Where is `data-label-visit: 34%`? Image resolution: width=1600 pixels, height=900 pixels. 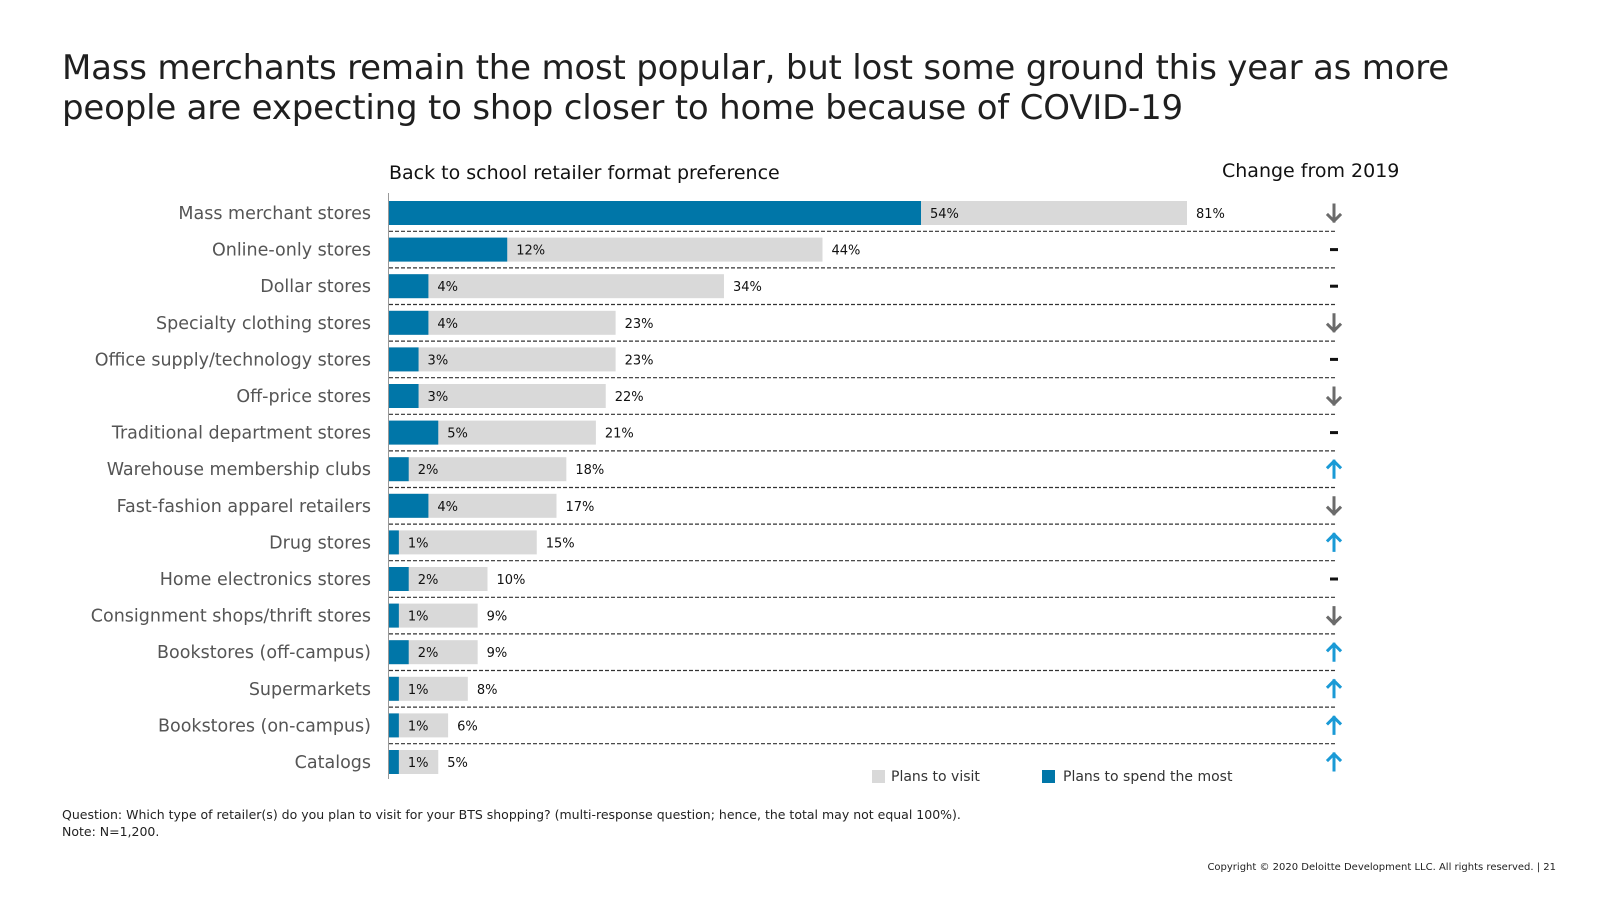 data-label-visit: 34% is located at coordinates (747, 287).